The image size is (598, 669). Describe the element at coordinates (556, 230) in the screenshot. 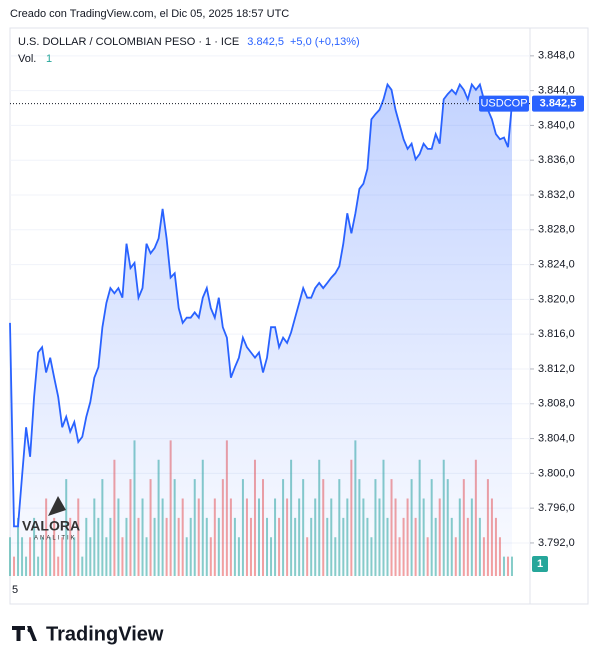

I see `y-tick-label: 3.828,0` at that location.